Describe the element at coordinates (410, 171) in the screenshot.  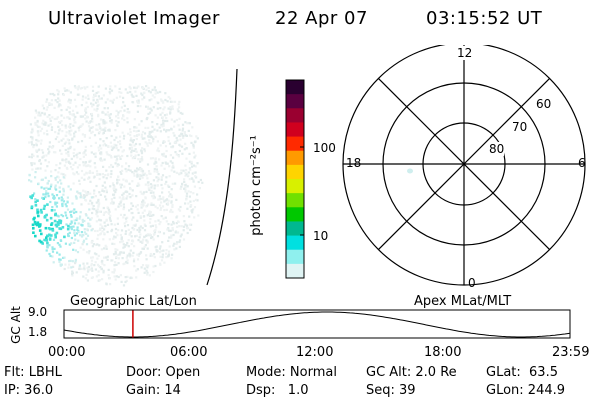
I see `polar-emission-spot` at that location.